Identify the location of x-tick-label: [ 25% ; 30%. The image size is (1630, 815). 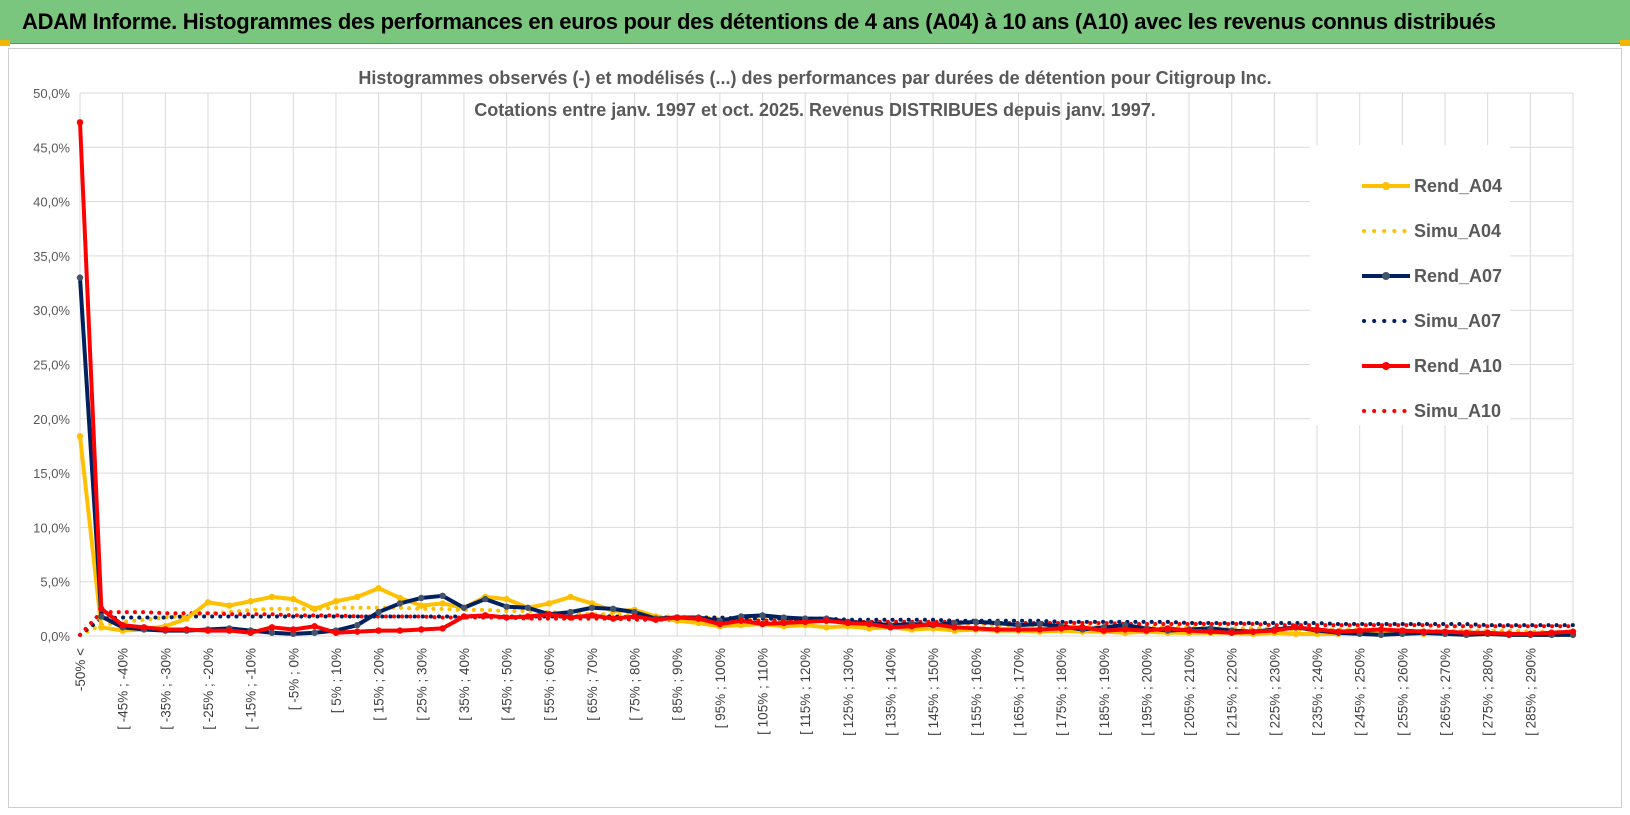
(421, 684).